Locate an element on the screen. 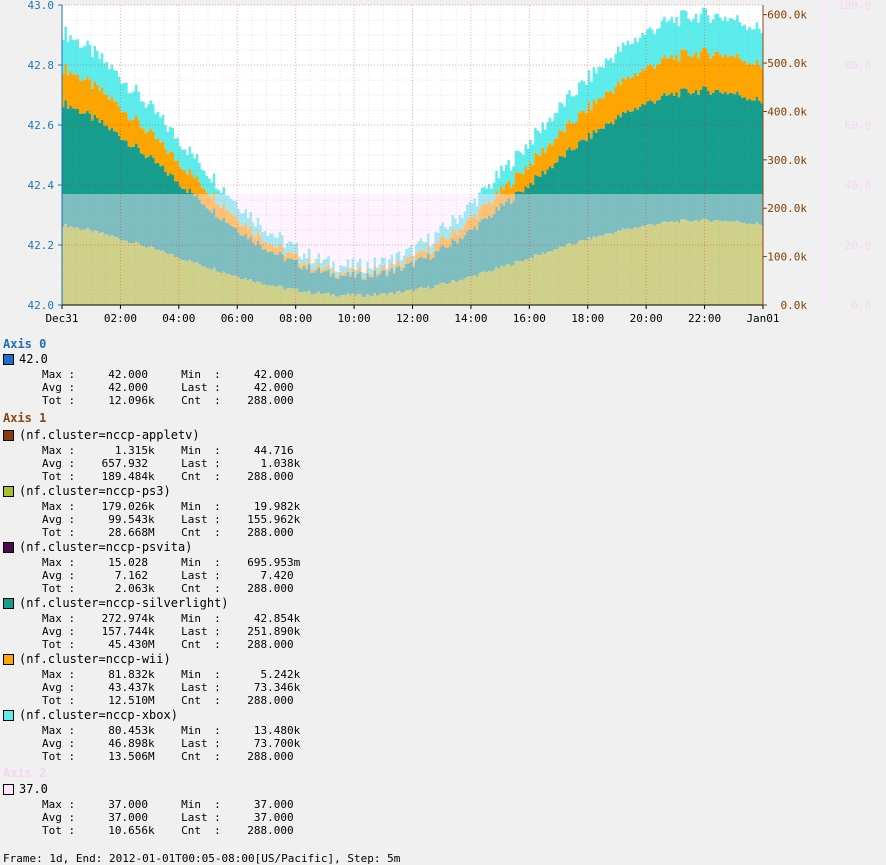 The width and height of the screenshot is (886, 865). x-tick-label: Dec31 is located at coordinates (61, 318).